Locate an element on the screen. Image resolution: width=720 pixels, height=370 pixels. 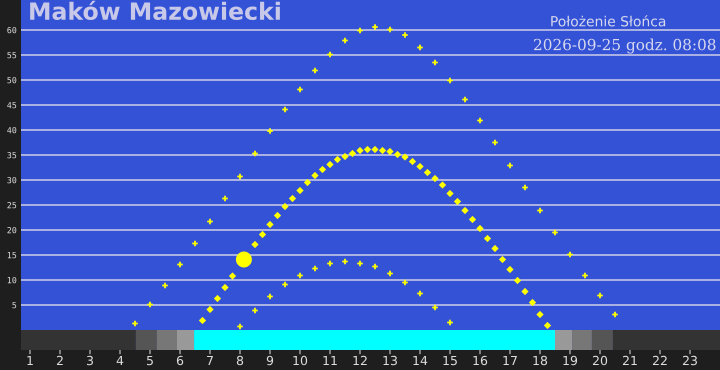
y-tick-label: 55 is located at coordinates (11, 55).